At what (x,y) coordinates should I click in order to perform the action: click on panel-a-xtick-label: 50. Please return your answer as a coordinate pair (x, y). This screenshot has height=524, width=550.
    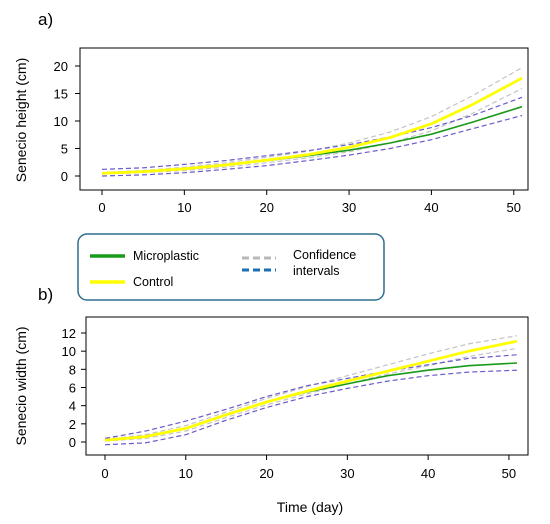
    Looking at the image, I should click on (514, 207).